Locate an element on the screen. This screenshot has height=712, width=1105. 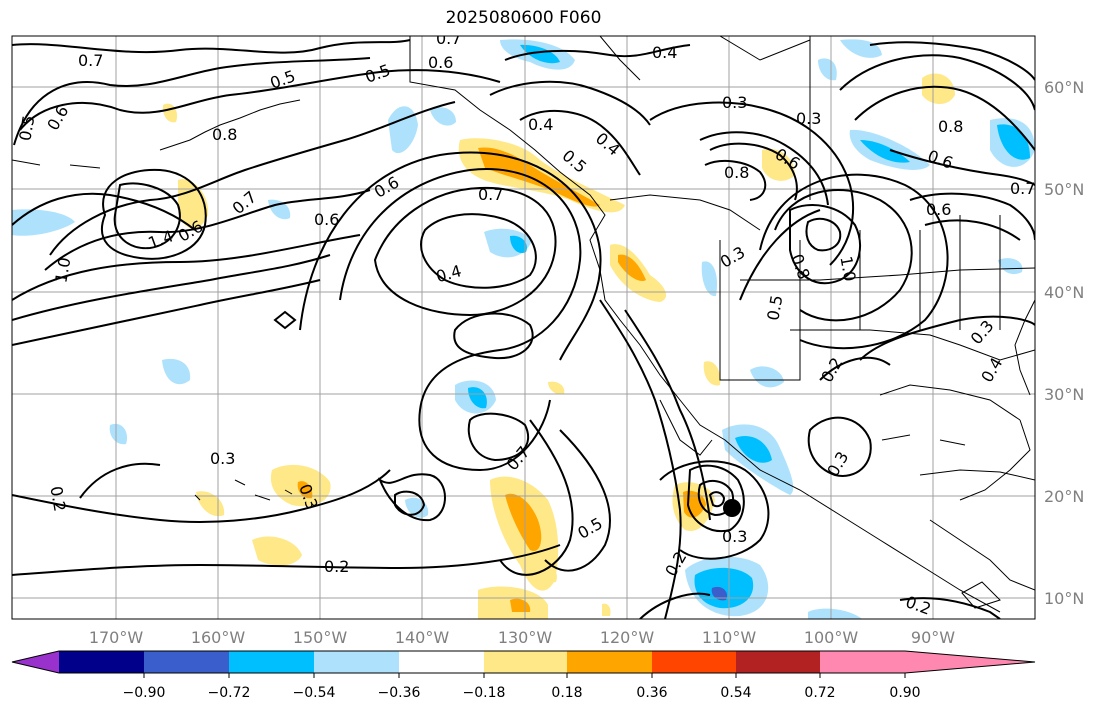
lat-label: 10°N is located at coordinates (1064, 598).